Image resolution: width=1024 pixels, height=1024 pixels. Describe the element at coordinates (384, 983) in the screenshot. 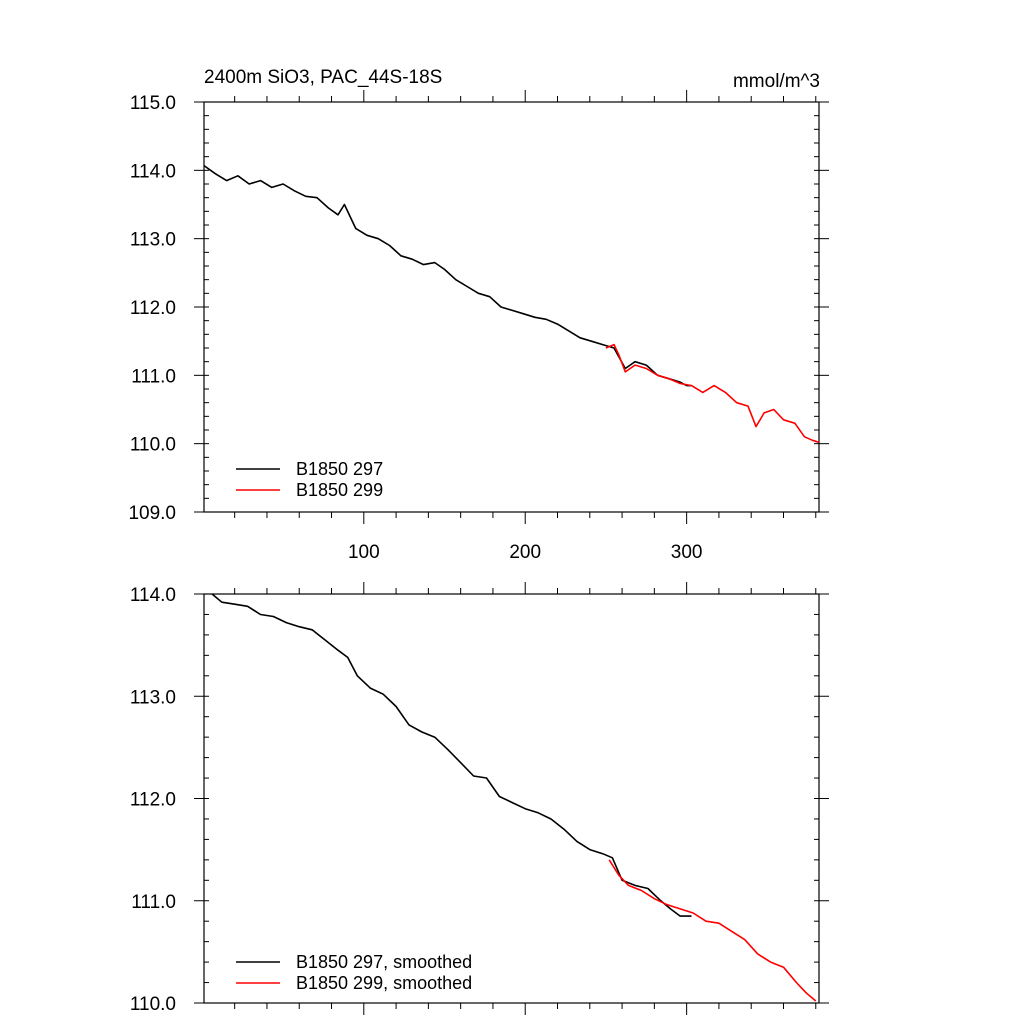

I see `legend-label: B1850 299, smoothed` at that location.